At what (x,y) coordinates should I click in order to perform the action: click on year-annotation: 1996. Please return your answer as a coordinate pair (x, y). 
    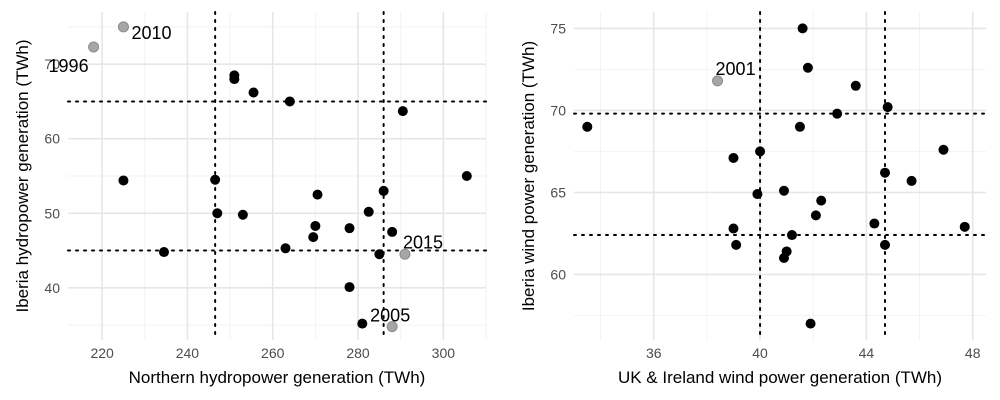
    Looking at the image, I should click on (69, 66).